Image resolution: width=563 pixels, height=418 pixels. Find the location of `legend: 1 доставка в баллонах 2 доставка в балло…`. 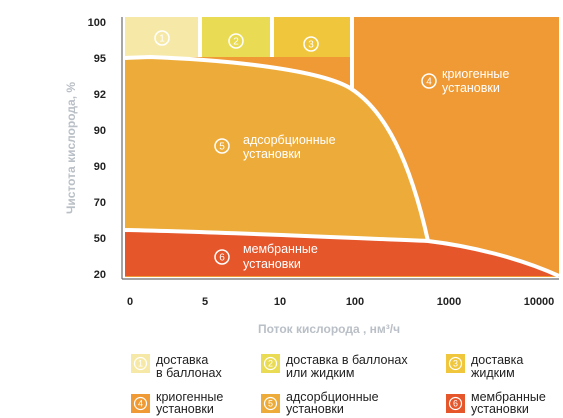

legend: 1 доставка в баллонах 2 доставка в балло… is located at coordinates (338, 384).